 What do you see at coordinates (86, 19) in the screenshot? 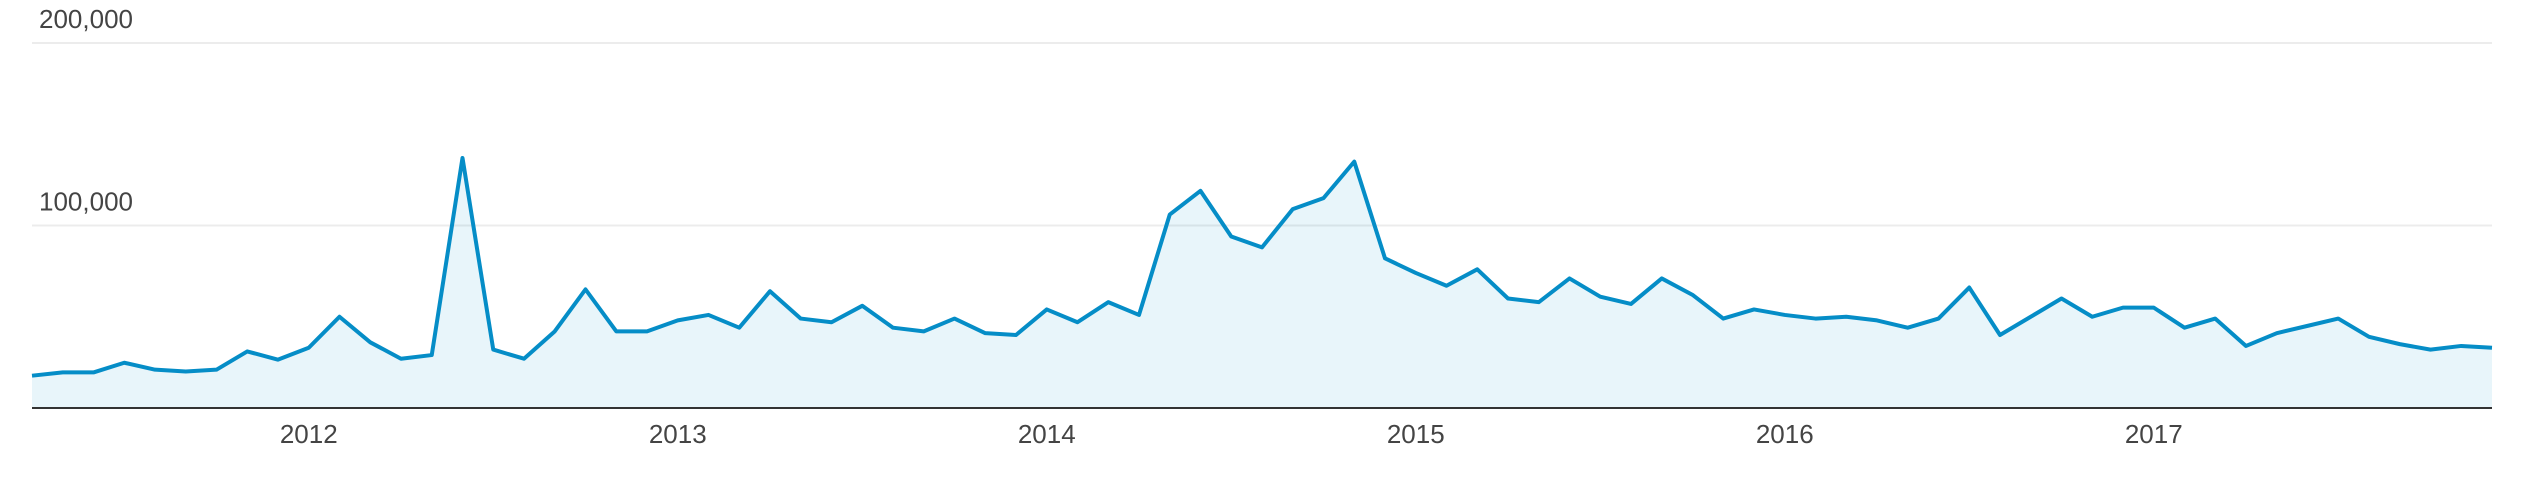
I see `y-tick-label: 200,000` at bounding box center [86, 19].